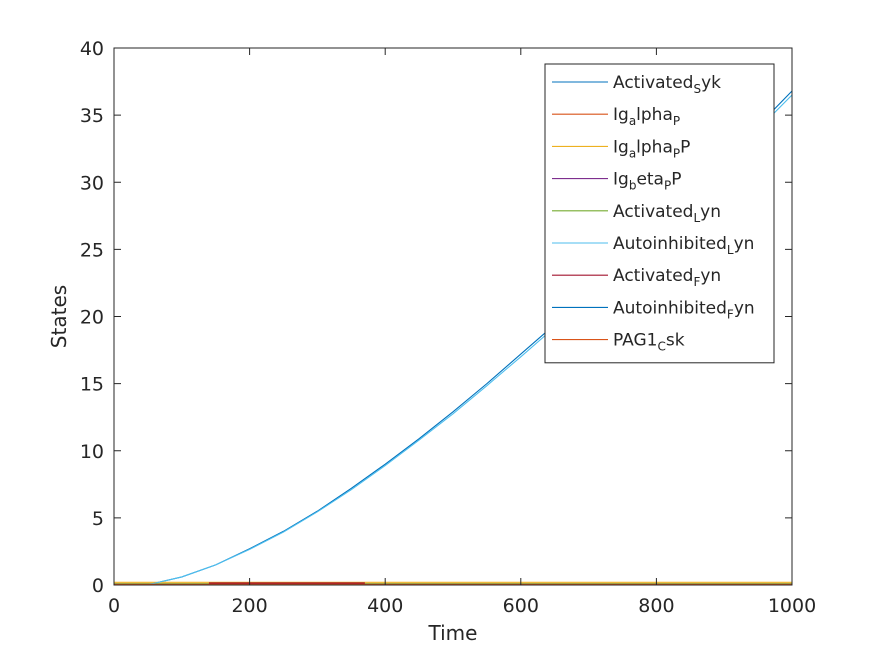 This screenshot has width=875, height=661. I want to click on y-tick-label: 35, so click(92, 116).